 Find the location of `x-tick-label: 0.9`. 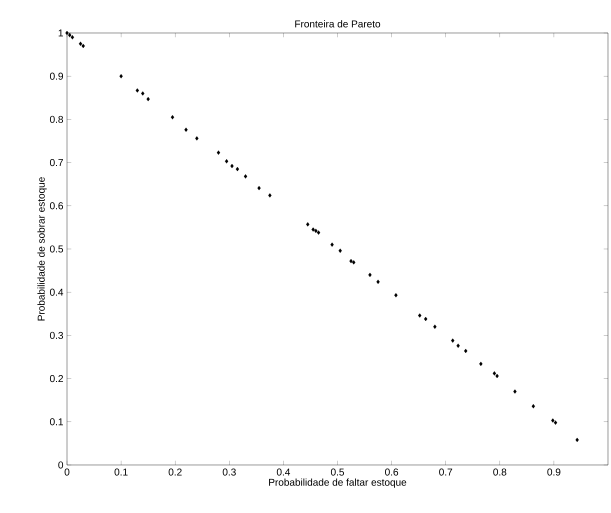

x-tick-label: 0.9 is located at coordinates (553, 472).